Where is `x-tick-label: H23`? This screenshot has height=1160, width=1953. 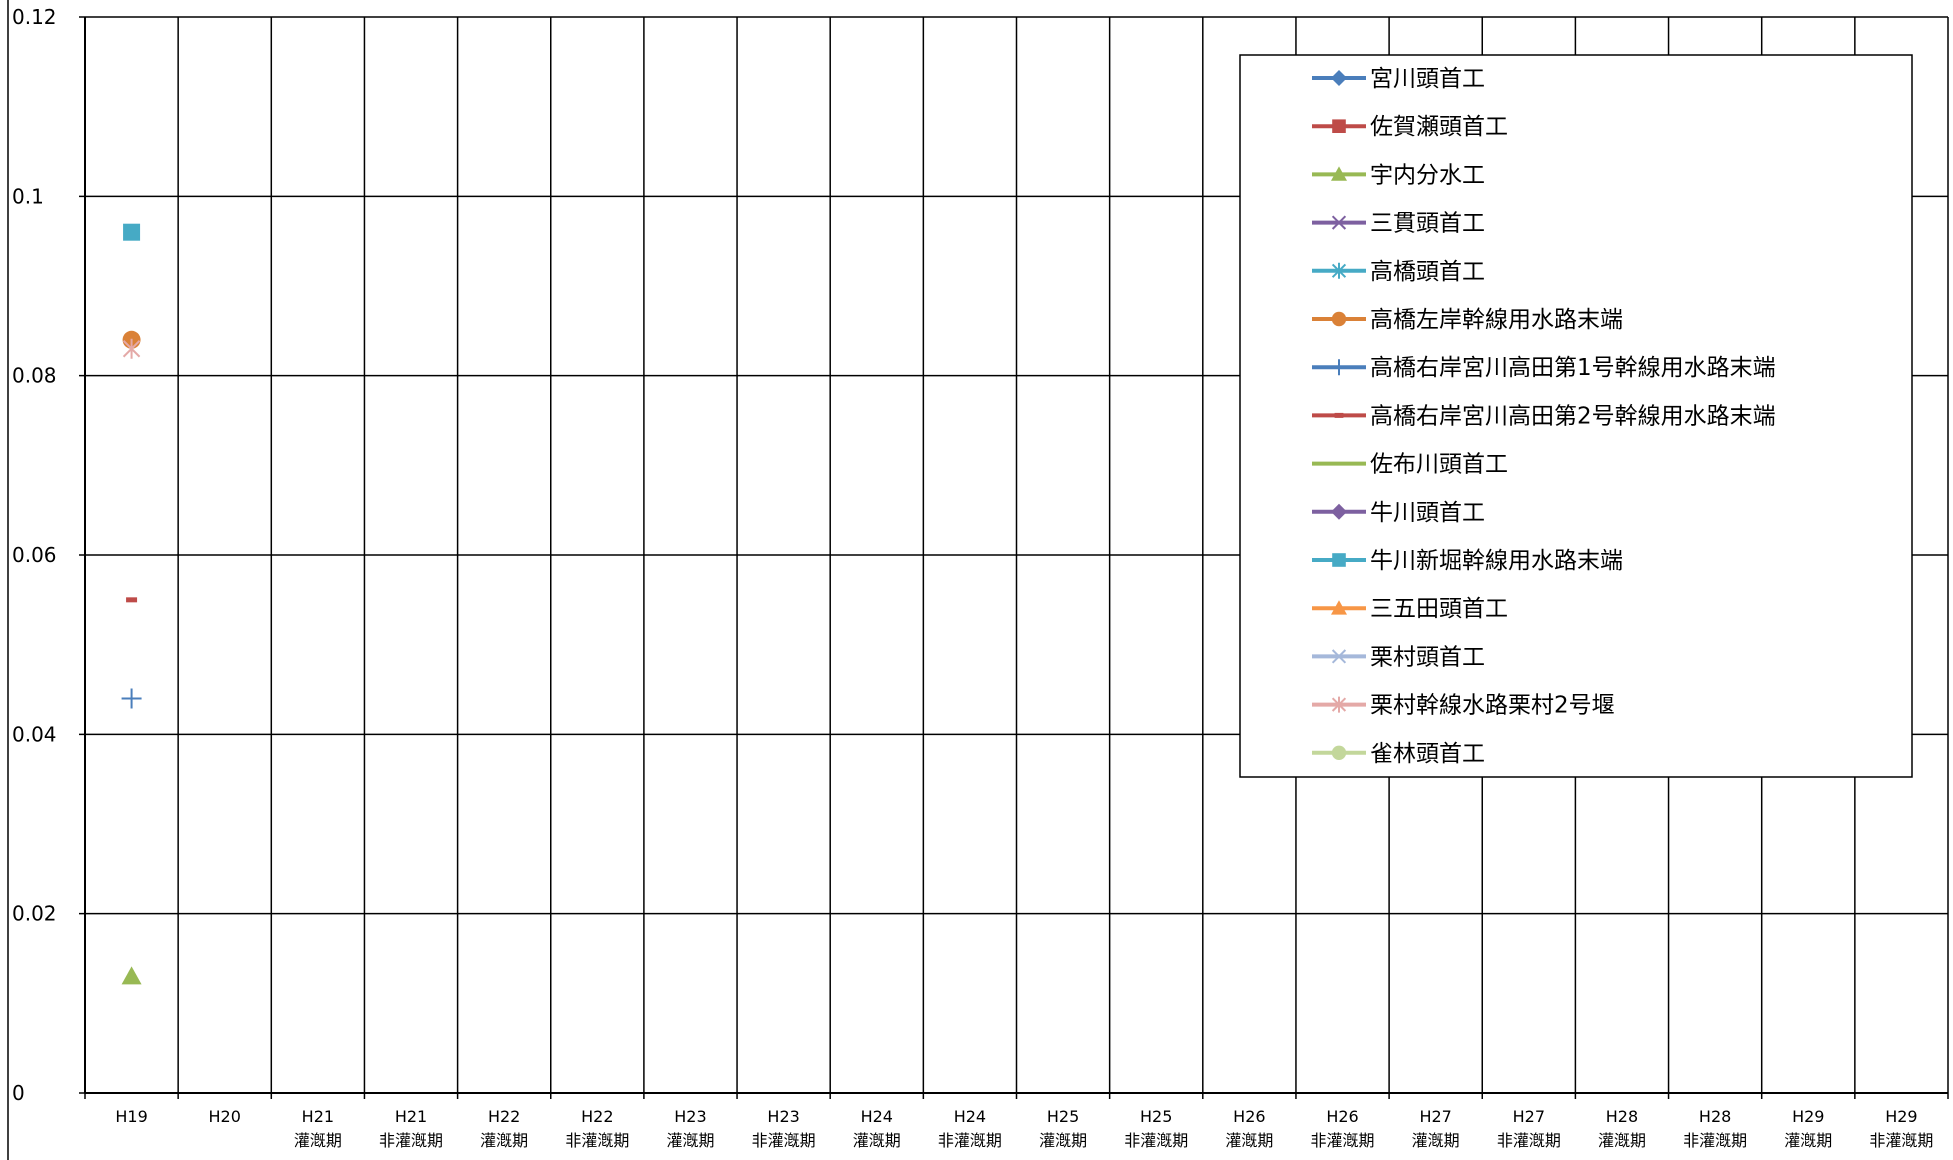
x-tick-label: H23 is located at coordinates (690, 1116).